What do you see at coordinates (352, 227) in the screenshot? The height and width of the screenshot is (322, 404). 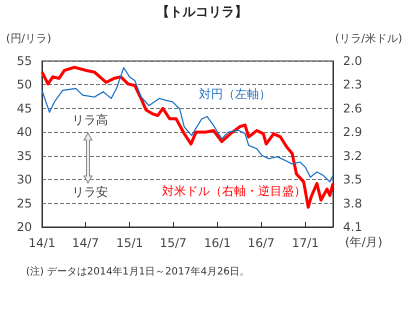 I see `y2-tick-label: 4.1` at bounding box center [352, 227].